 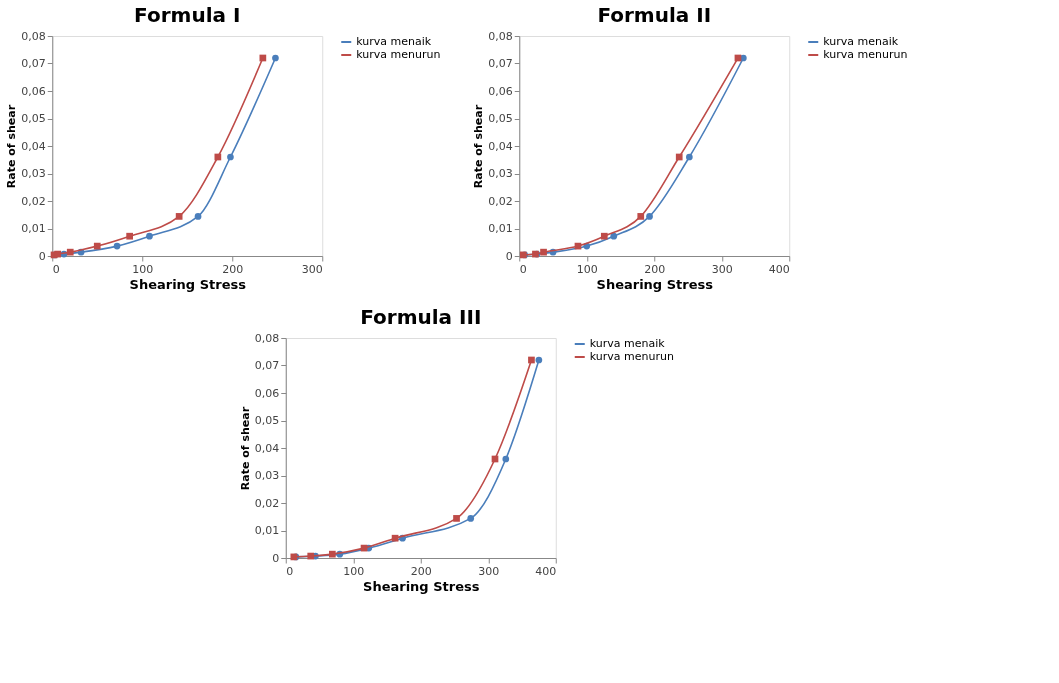 What do you see at coordinates (187, 15) in the screenshot?
I see `chart-title: Formula I` at bounding box center [187, 15].